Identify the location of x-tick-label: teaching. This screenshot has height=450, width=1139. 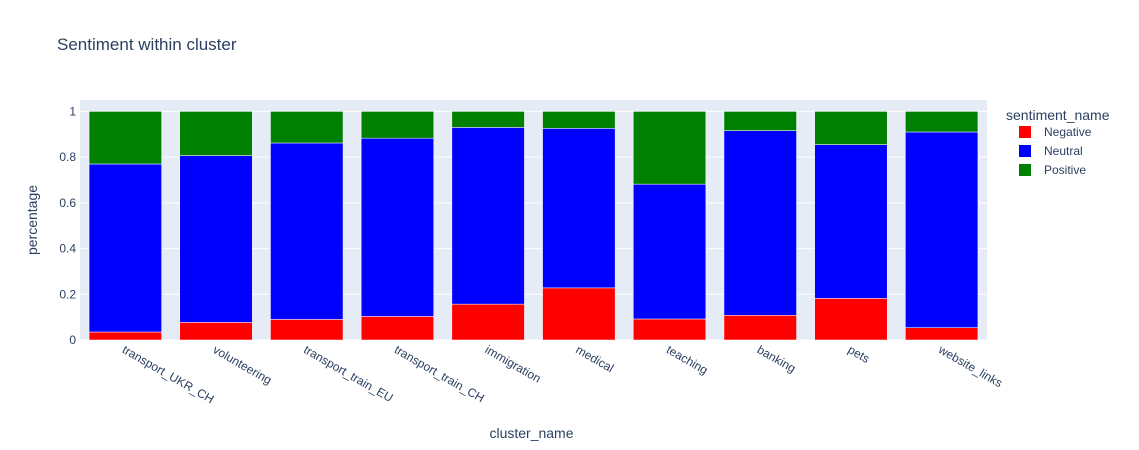
(687, 359).